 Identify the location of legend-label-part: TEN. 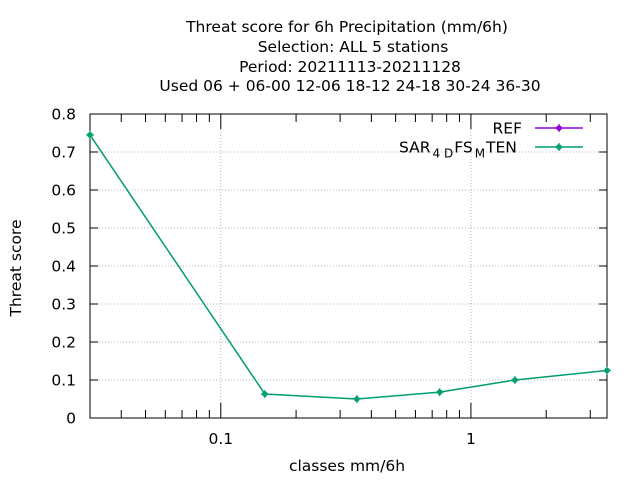
(501, 148).